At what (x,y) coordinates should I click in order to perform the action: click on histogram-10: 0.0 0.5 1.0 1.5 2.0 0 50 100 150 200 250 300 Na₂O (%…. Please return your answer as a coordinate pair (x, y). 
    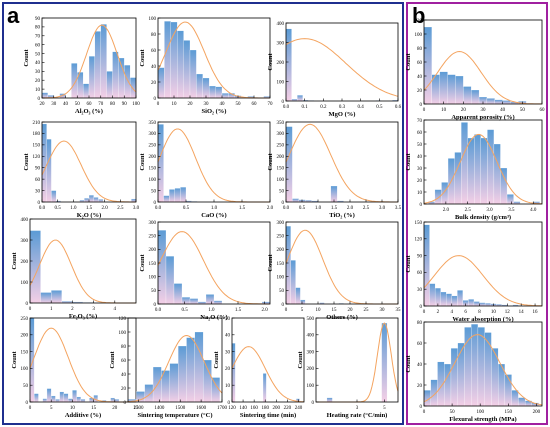
    Looking at the image, I should click on (205, 271).